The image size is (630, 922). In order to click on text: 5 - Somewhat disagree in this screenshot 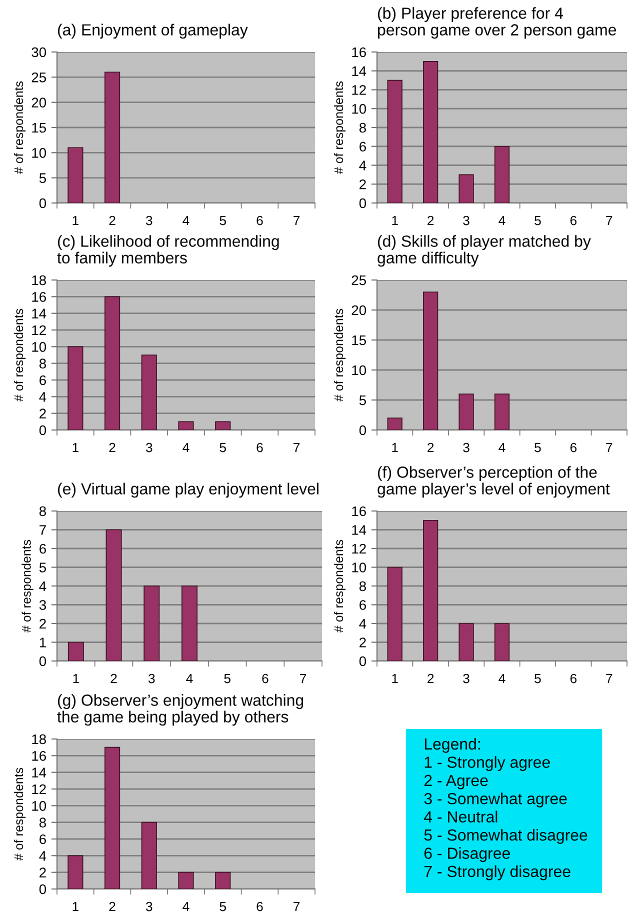, I will do `click(506, 836)`.